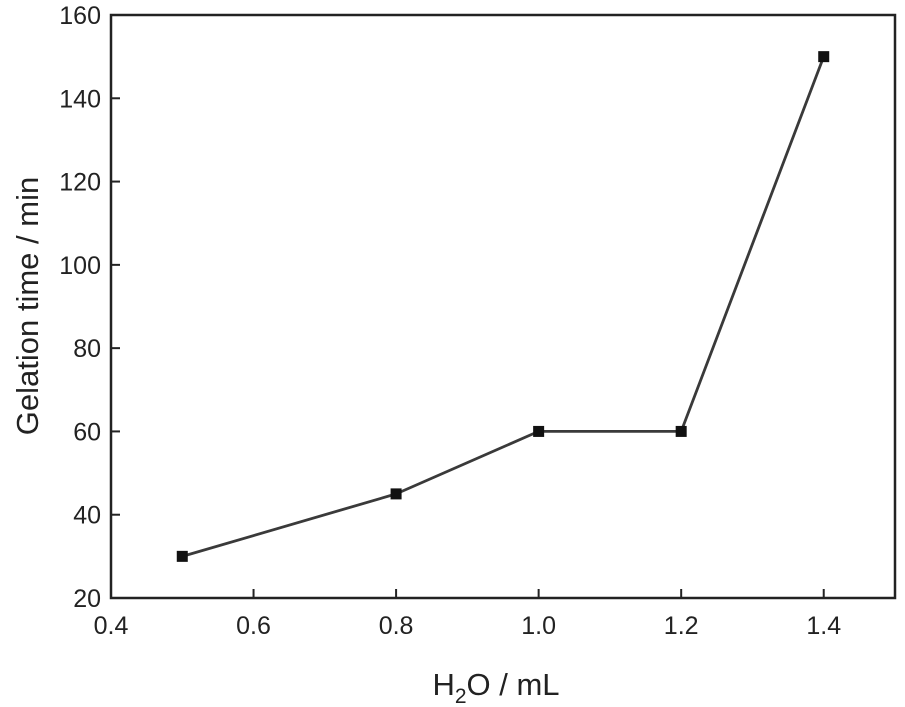 This screenshot has width=905, height=707. Describe the element at coordinates (80, 16) in the screenshot. I see `y-tick-label: 160` at that location.